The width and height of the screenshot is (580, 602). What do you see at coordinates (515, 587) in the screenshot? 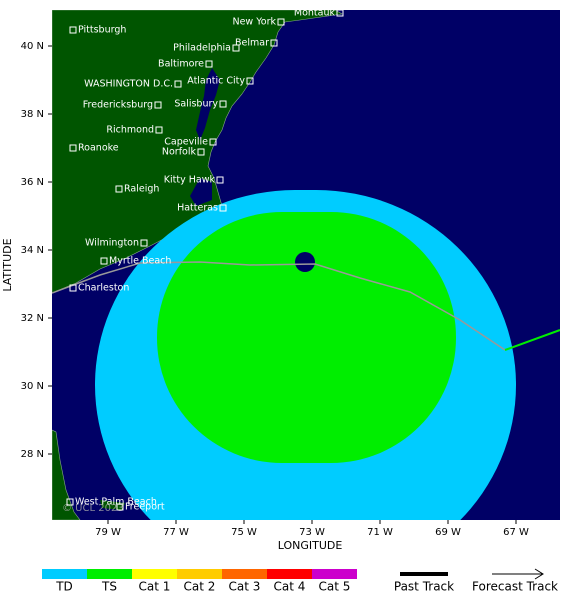
I see `forecast-track-label: Forecast Track` at bounding box center [515, 587].